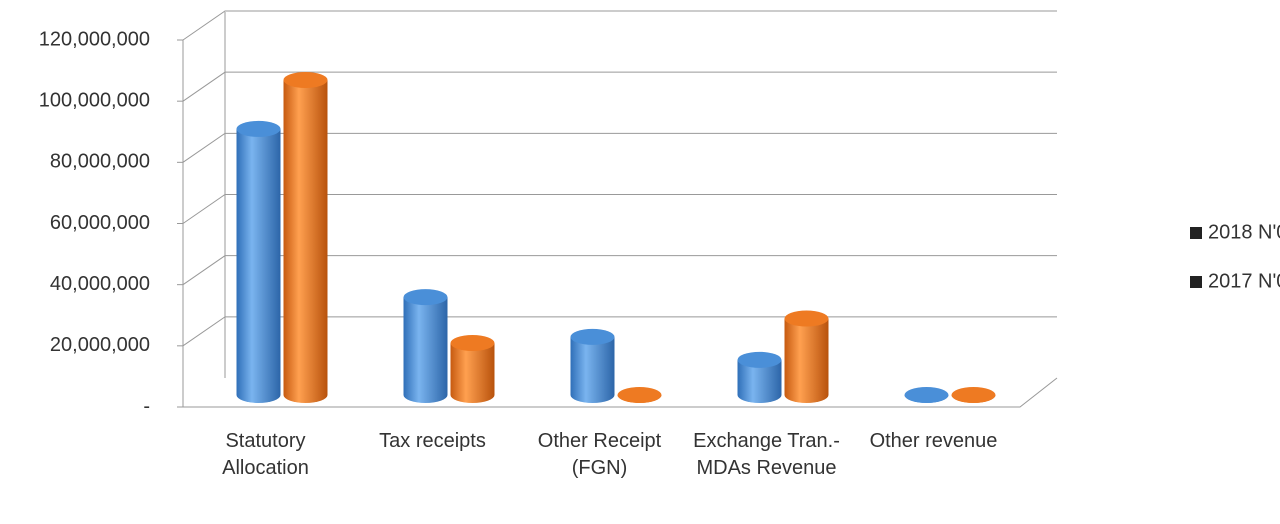 The height and width of the screenshot is (524, 1280). I want to click on floor-edge, so click(620, 392).